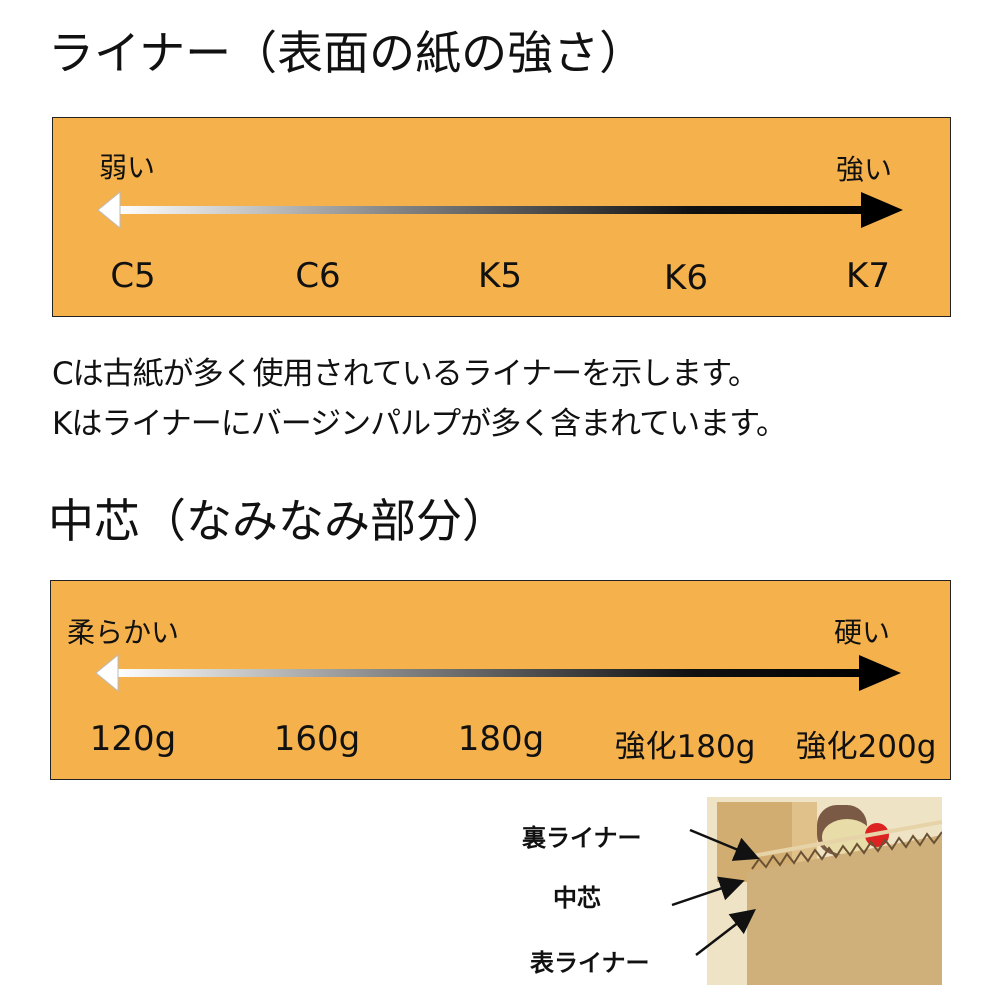  I want to click on liner-heading: ライナー（表面の紙の強さ）, so click(347, 53).